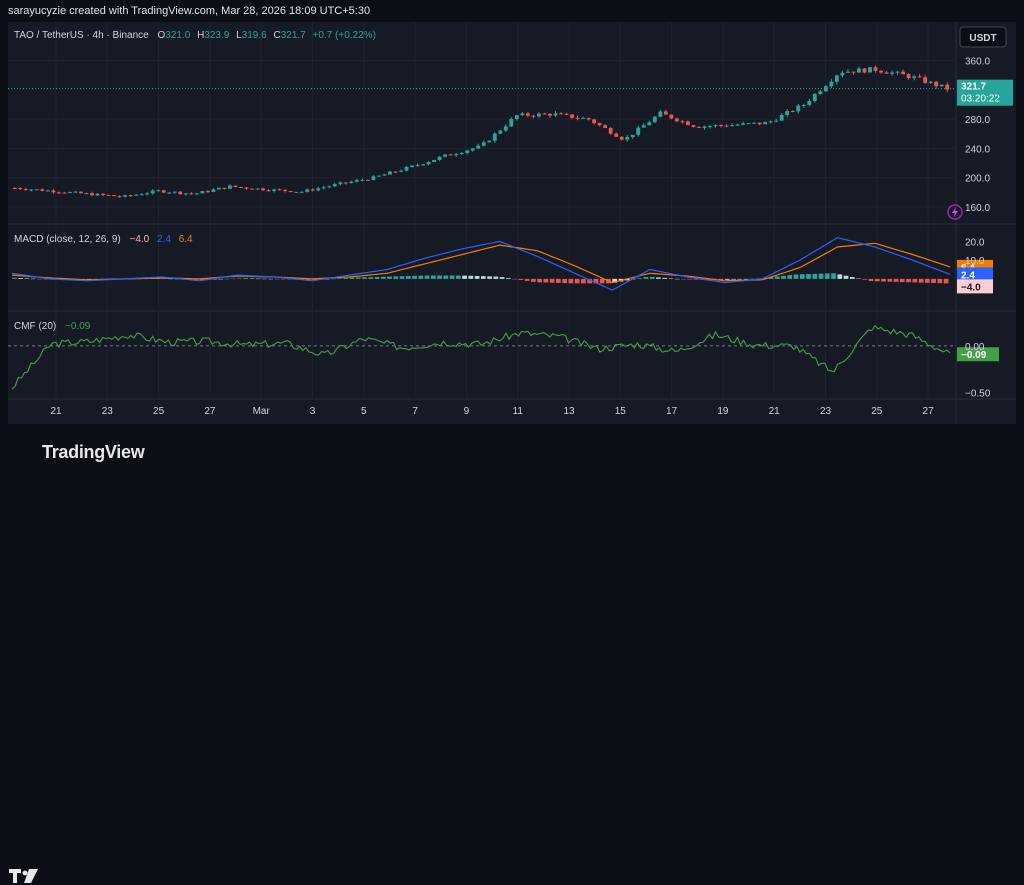 The image size is (1024, 885). Describe the element at coordinates (481, 131) in the screenshot. I see `candles` at that location.